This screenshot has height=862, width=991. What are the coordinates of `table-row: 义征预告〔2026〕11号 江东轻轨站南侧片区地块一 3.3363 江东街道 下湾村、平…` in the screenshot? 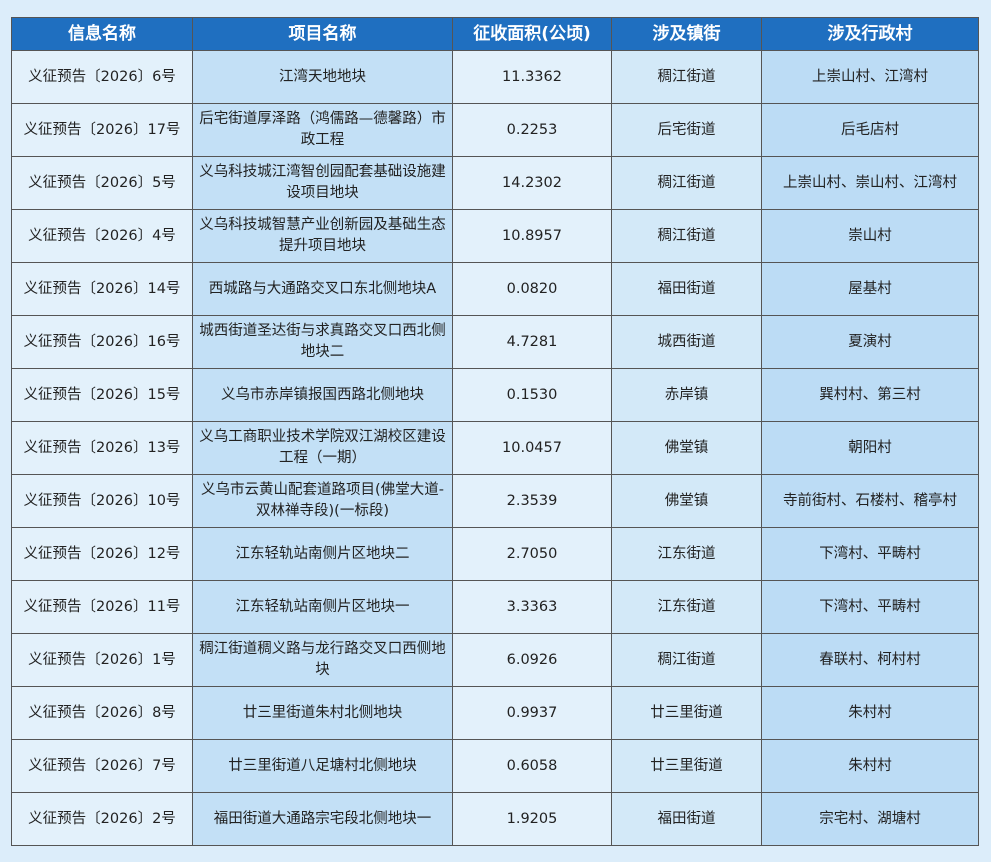 It's located at (495, 607).